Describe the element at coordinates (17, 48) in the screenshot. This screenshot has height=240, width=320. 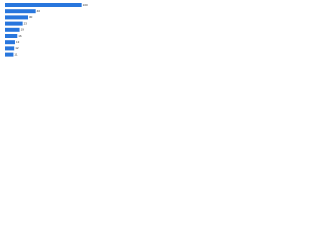
I see `value-label: 12` at that location.